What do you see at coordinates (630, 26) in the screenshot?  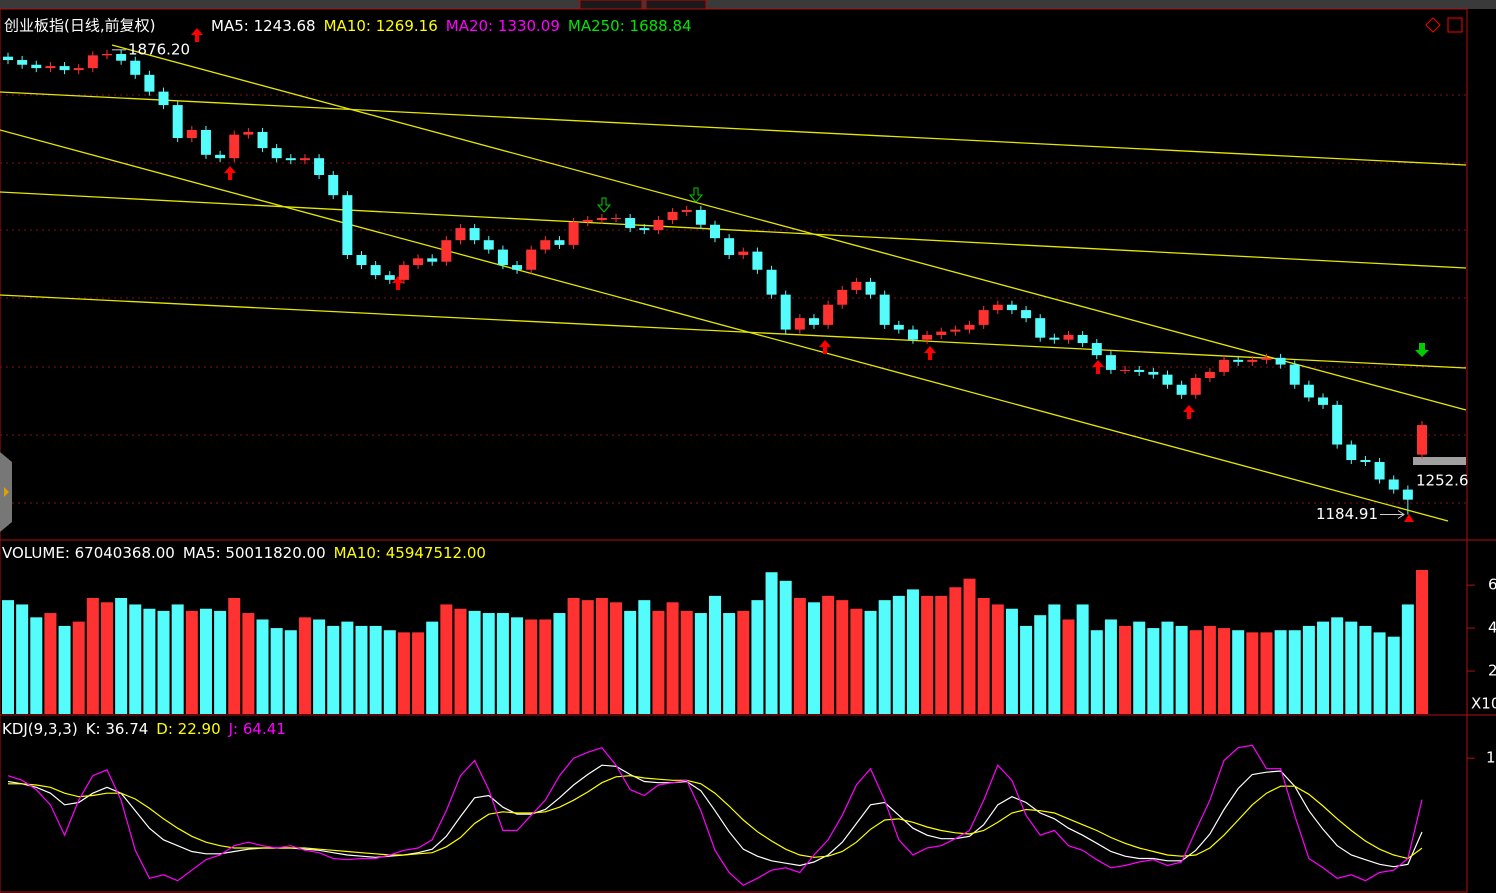 I see `indicator: MA250: 1688.84` at bounding box center [630, 26].